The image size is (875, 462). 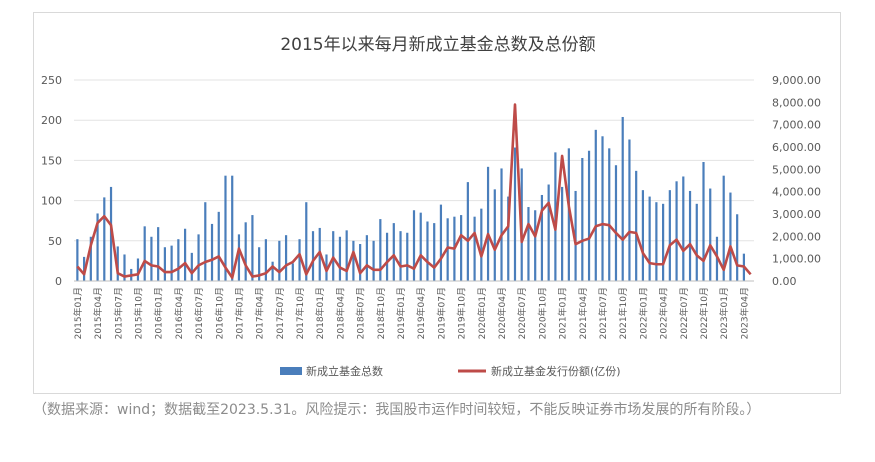 What do you see at coordinates (796, 259) in the screenshot?
I see `y2-tick-label: 1,000.00` at bounding box center [796, 259].